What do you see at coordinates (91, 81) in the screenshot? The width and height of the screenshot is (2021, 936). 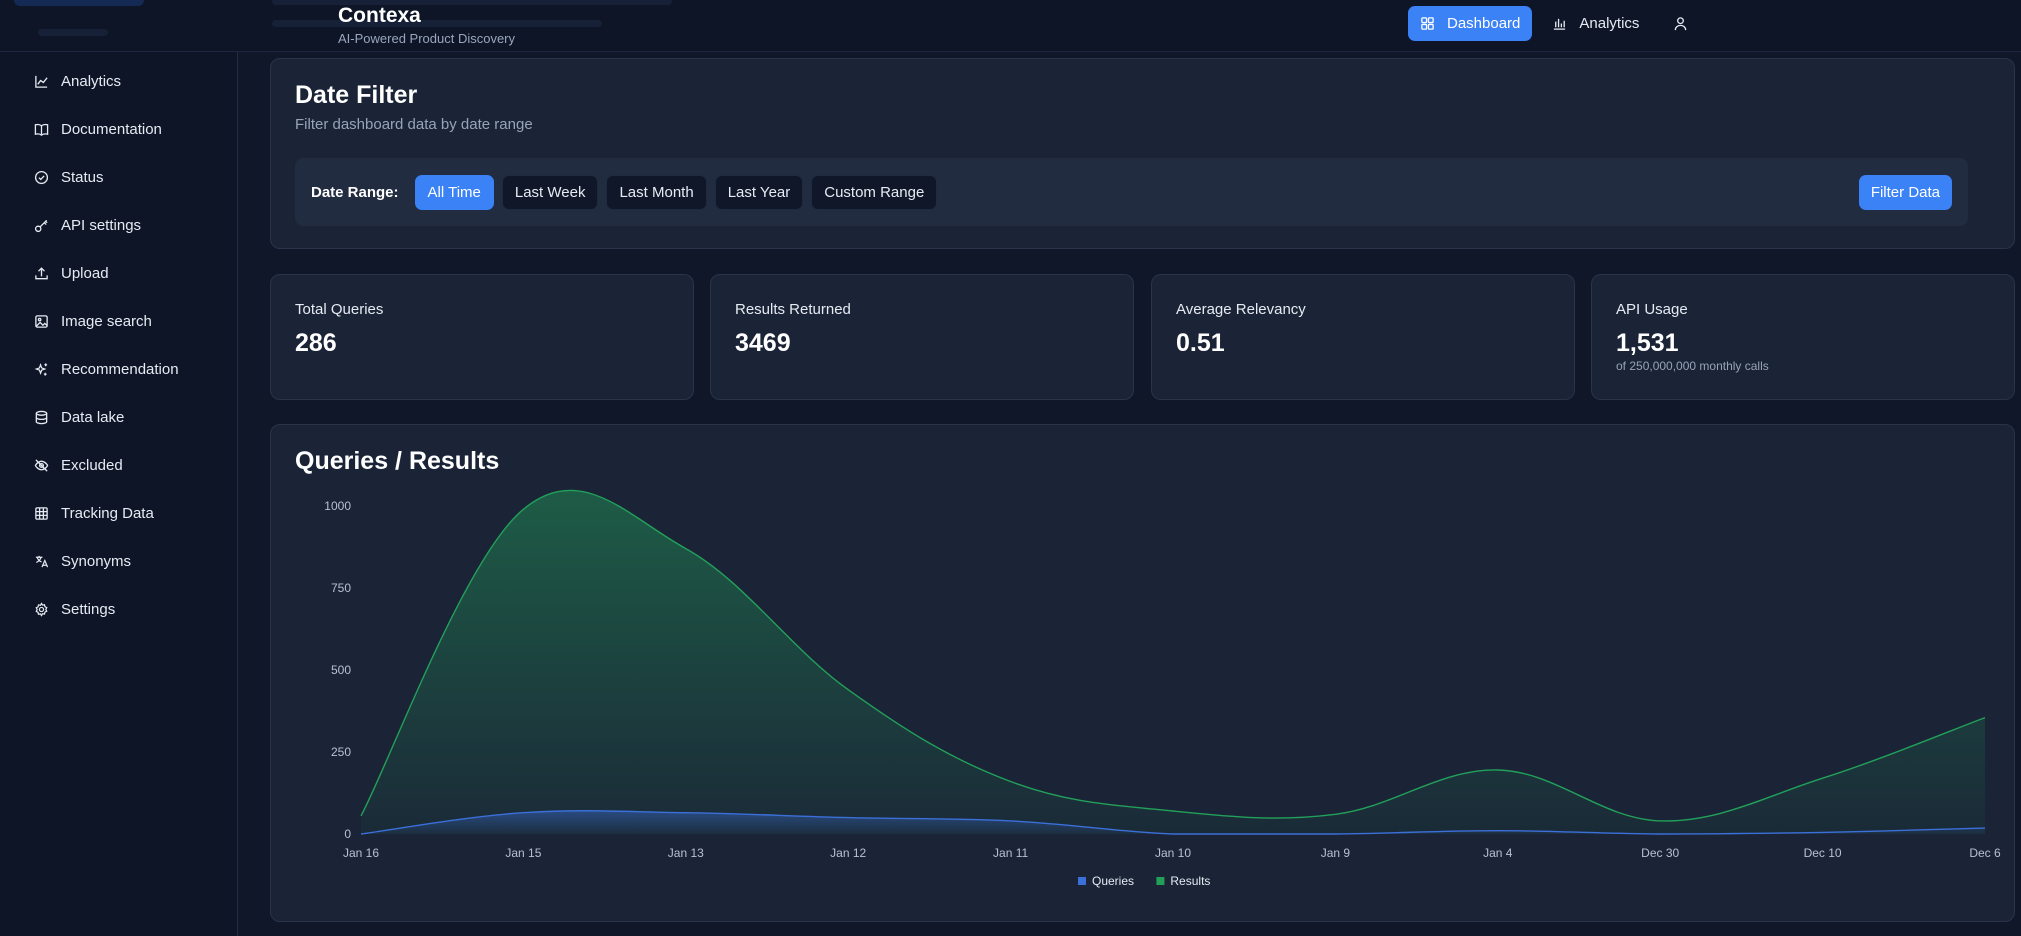 I see `sidebar-item-label: Analytics` at bounding box center [91, 81].